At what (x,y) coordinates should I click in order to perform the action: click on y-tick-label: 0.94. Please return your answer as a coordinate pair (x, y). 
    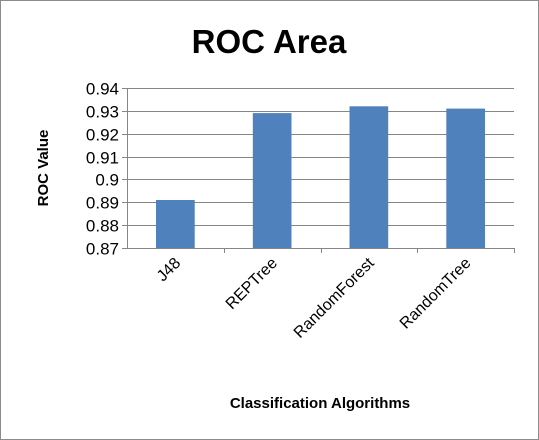
    Looking at the image, I should click on (102, 89).